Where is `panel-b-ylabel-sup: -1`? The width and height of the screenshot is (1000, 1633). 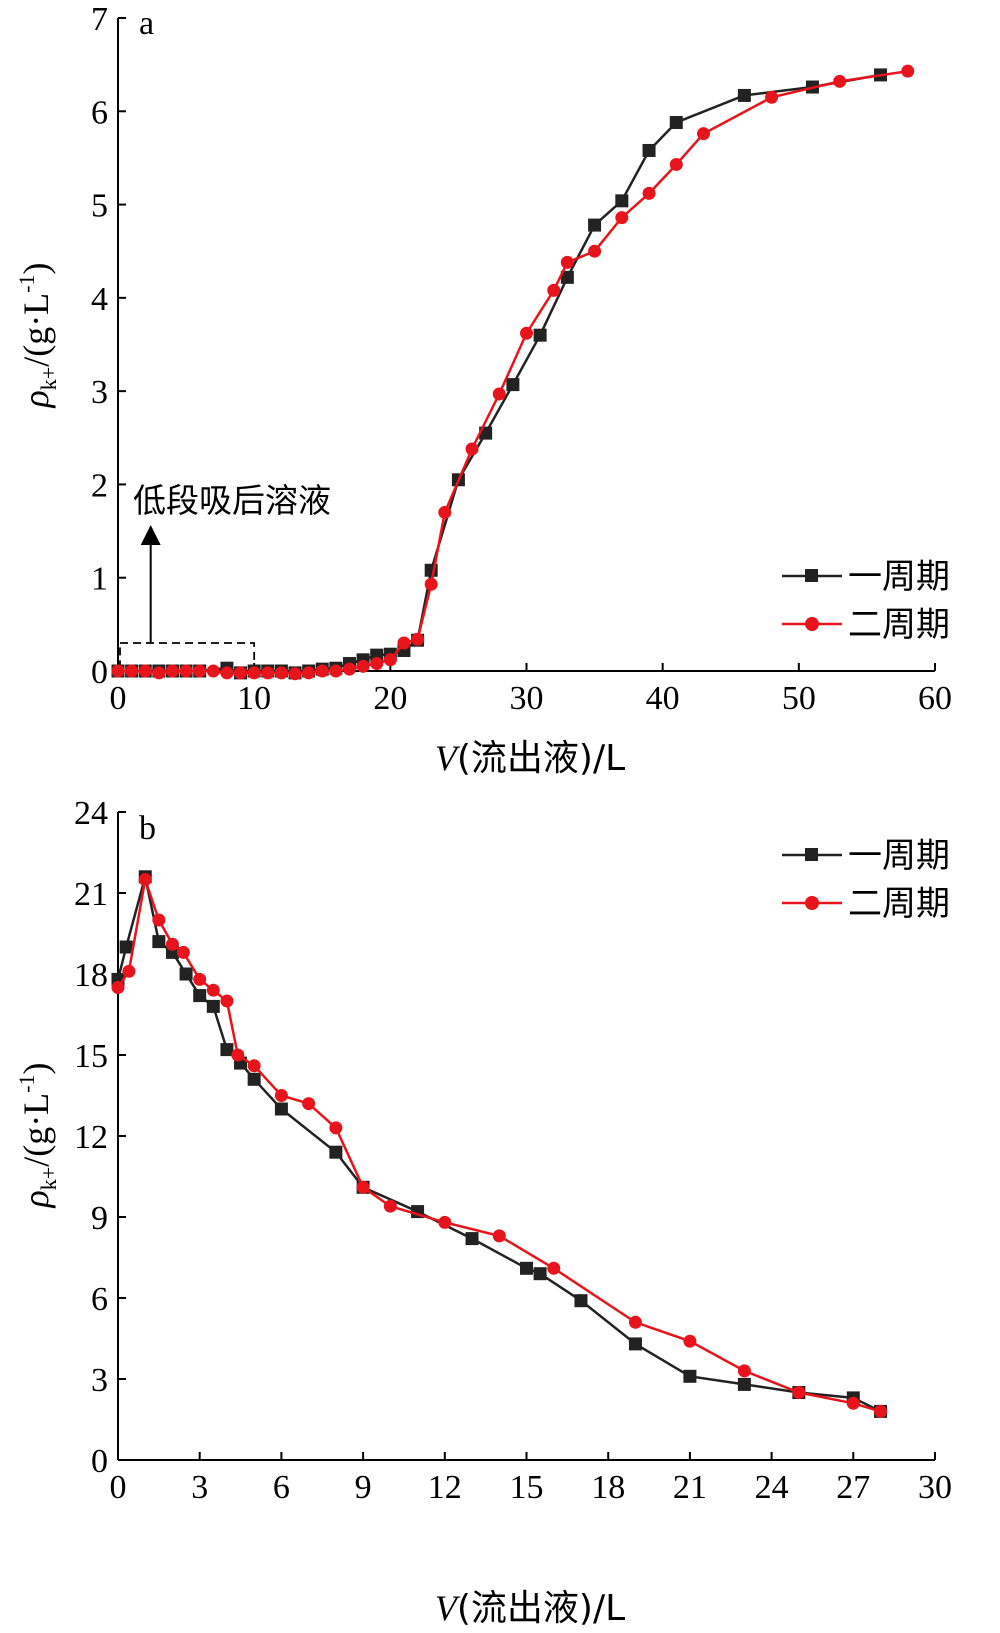 panel-b-ylabel-sup: -1 is located at coordinates (26, 1084).